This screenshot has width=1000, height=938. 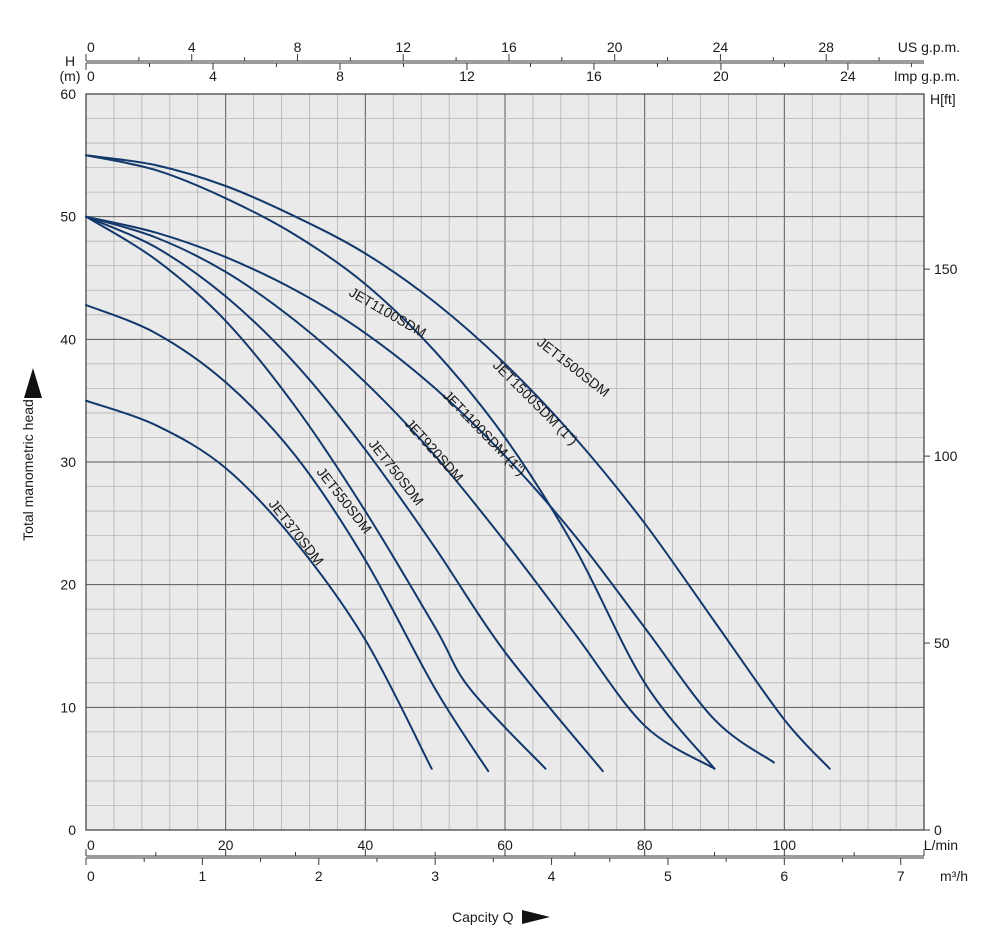 I want to click on bottom-axis-2-label: 5, so click(x=668, y=876).